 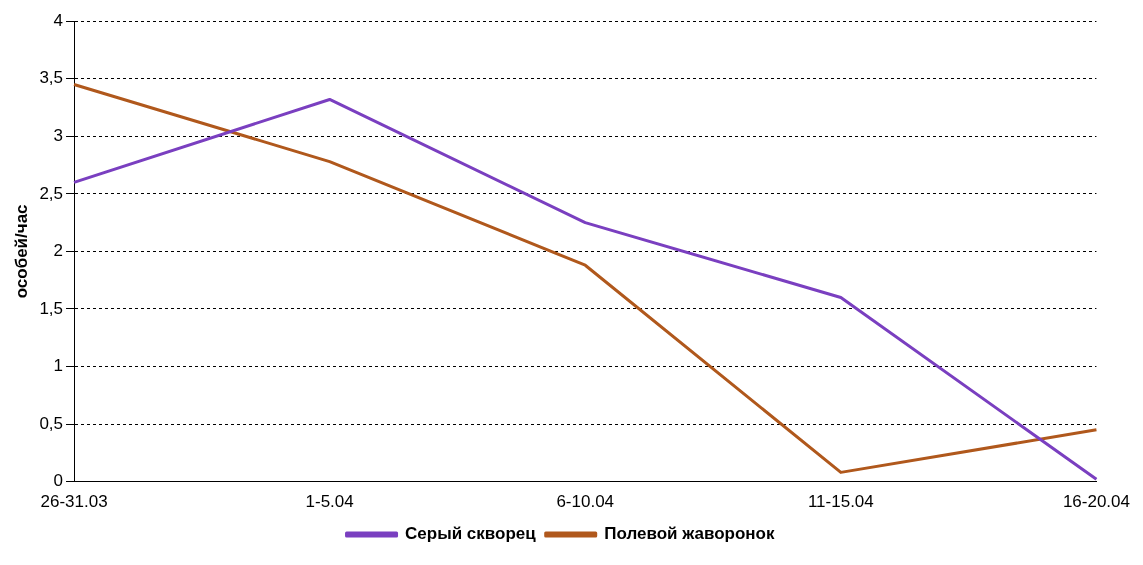 What do you see at coordinates (329, 502) in the screenshot?
I see `x-tick-label: 1-5.04` at bounding box center [329, 502].